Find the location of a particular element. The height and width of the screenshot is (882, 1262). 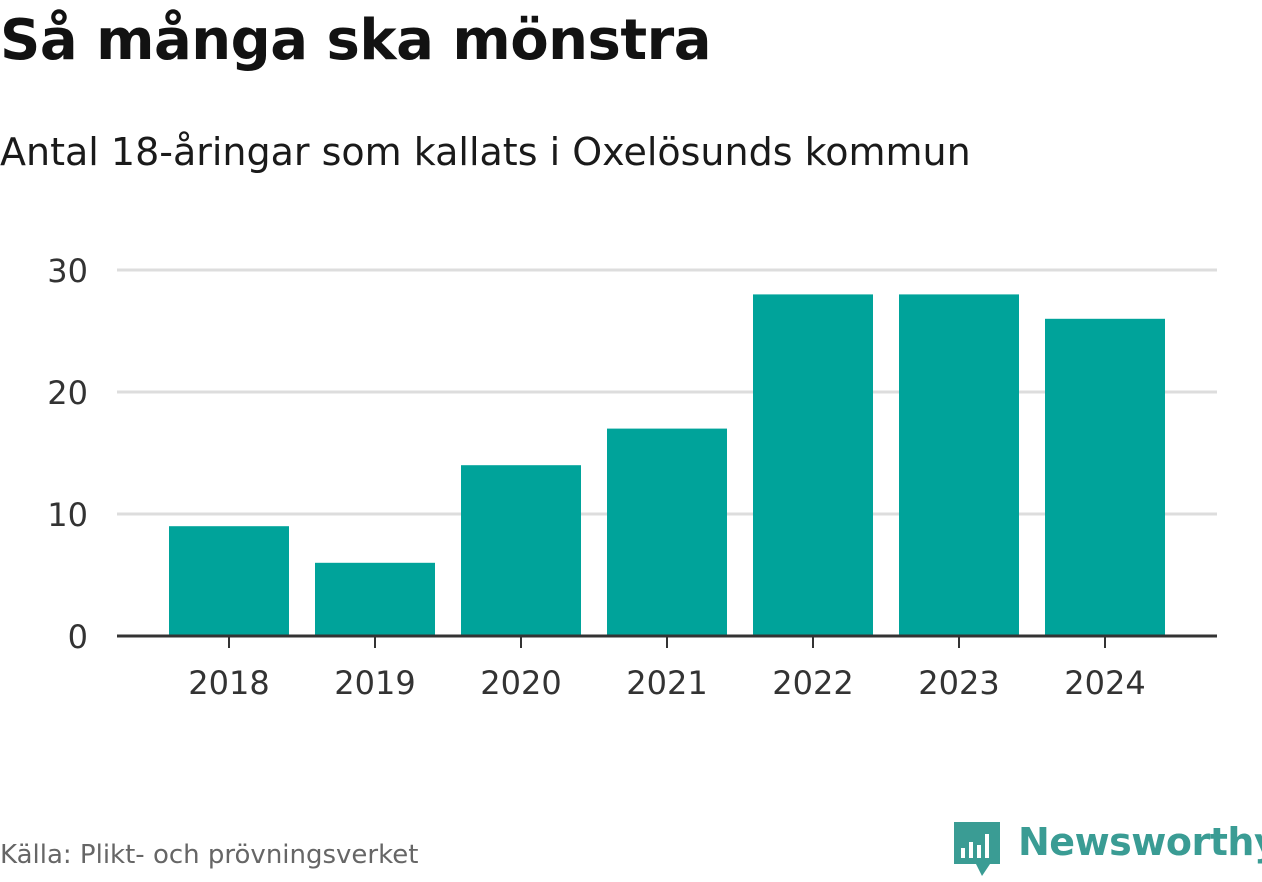

x-tick-label: 2018 is located at coordinates (228, 683).